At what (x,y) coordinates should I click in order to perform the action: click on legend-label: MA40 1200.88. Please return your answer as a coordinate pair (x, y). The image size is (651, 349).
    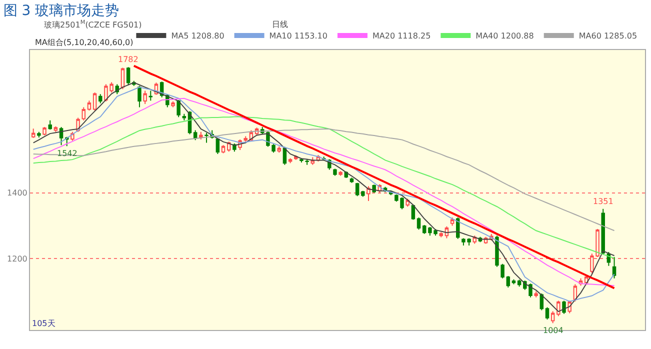
    Looking at the image, I should click on (505, 36).